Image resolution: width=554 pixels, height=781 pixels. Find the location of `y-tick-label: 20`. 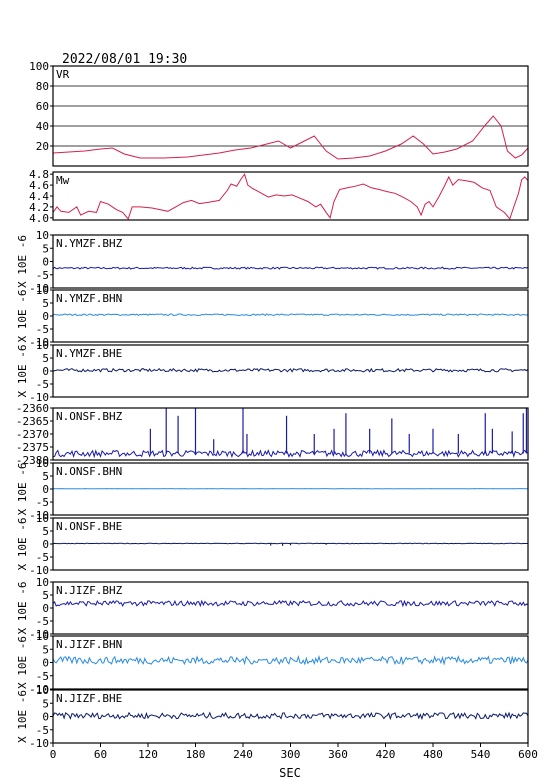

y-tick-label: 20 is located at coordinates (42, 146).